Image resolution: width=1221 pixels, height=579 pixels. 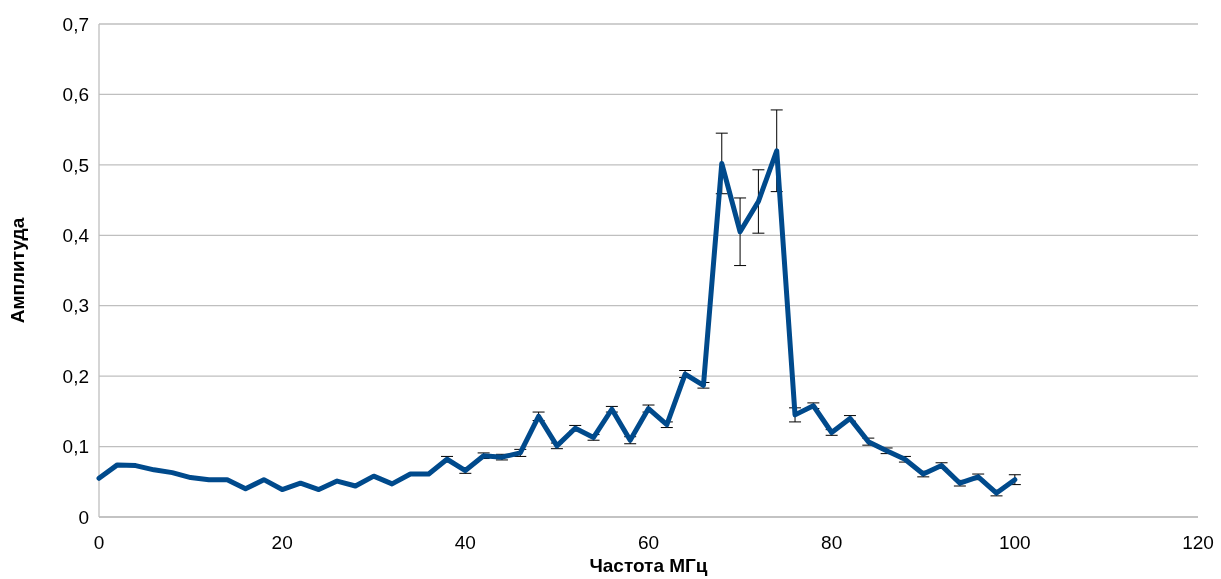 What do you see at coordinates (75, 376) in the screenshot?
I see `y-tick-label: 0,2` at bounding box center [75, 376].